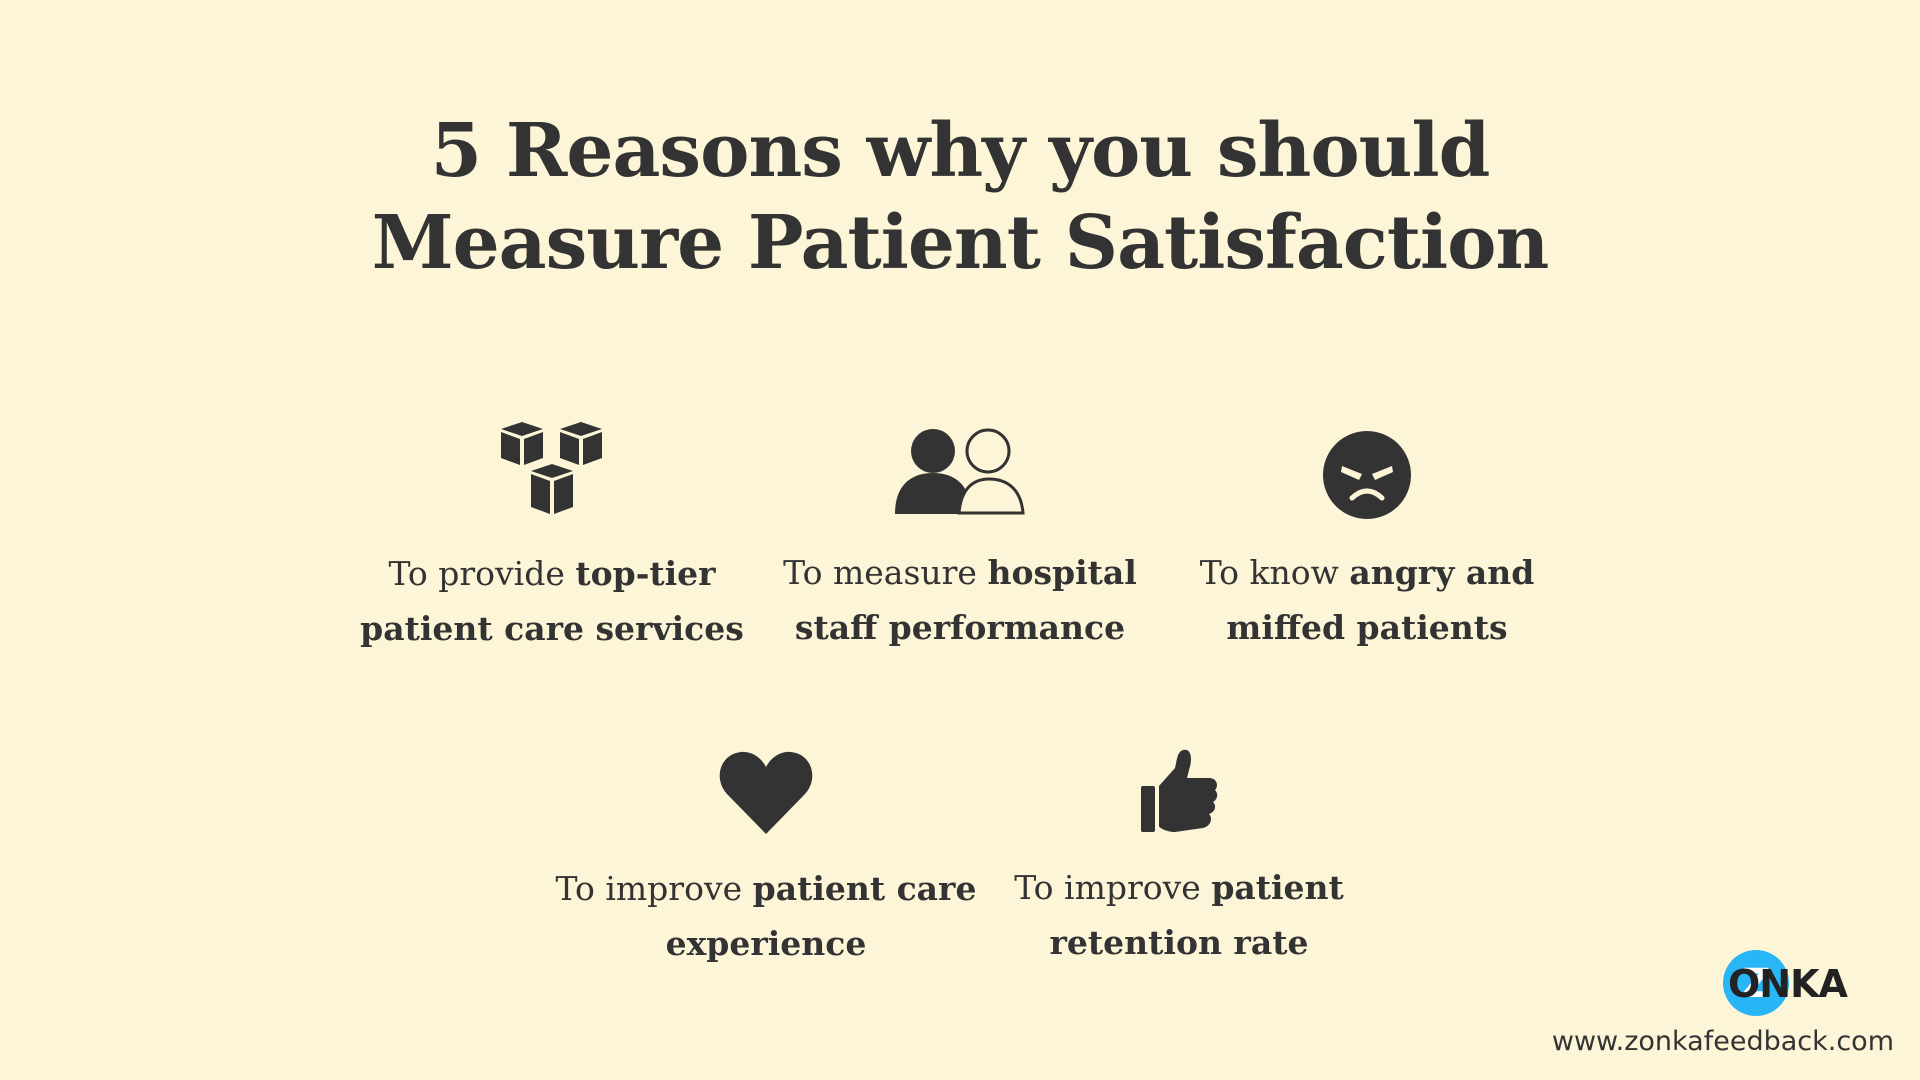  I want to click on caption-bold-text: miffed patients, so click(1367, 627).